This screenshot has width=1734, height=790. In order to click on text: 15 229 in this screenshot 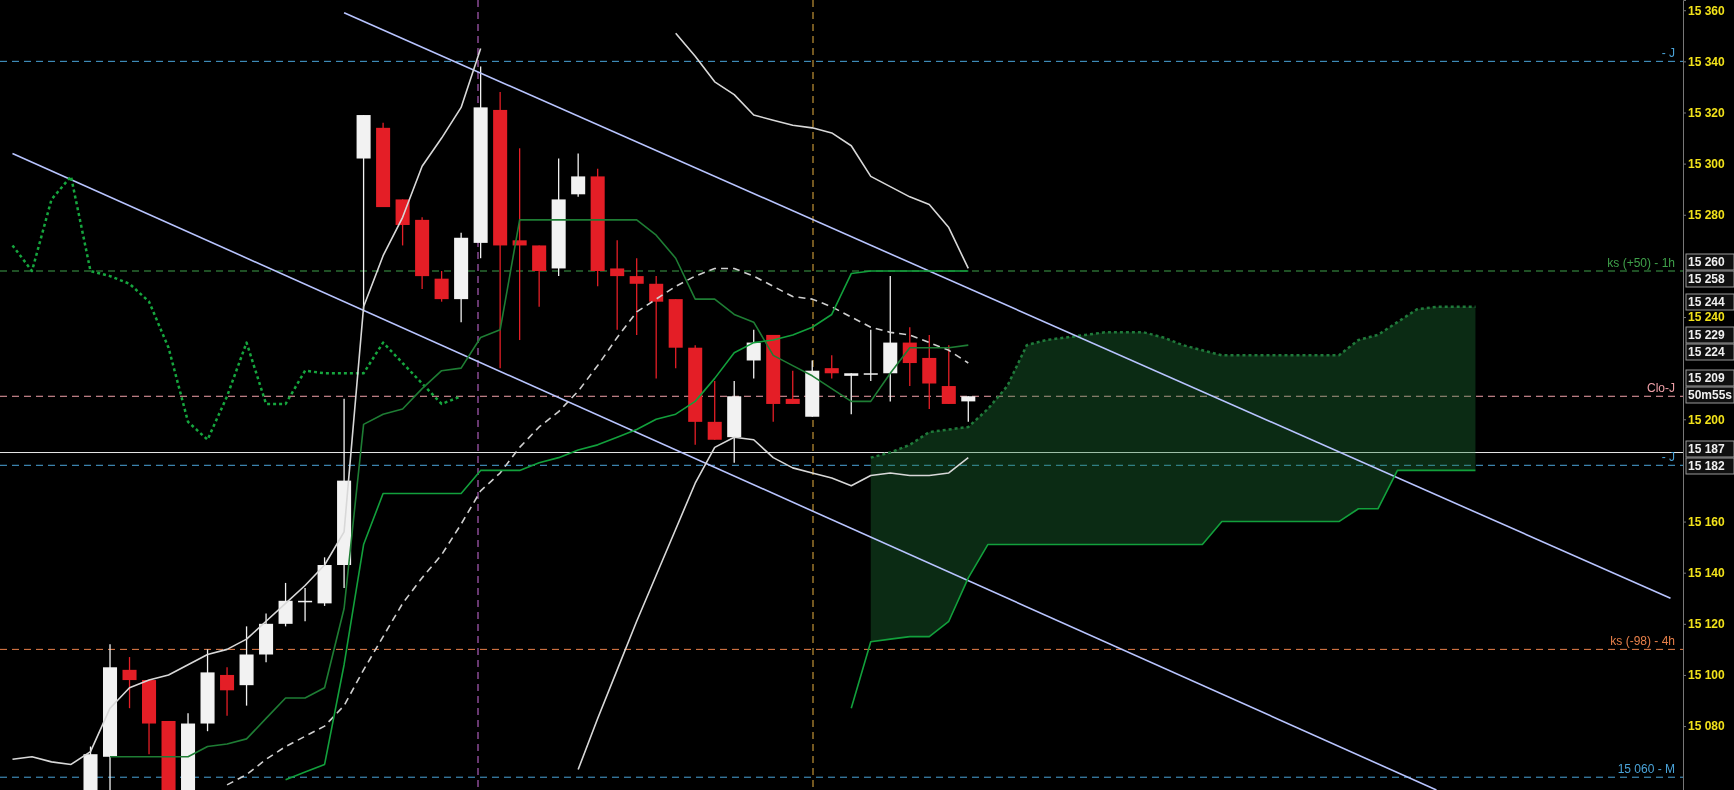, I will do `click(1707, 335)`.